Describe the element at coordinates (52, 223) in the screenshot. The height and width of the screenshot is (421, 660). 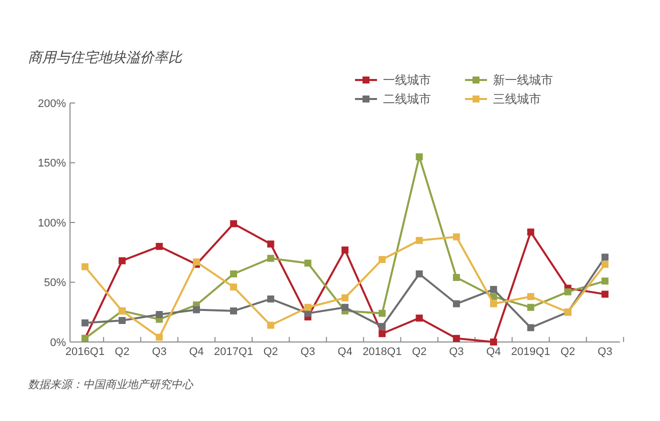
I see `y-tick-label: 100%` at that location.